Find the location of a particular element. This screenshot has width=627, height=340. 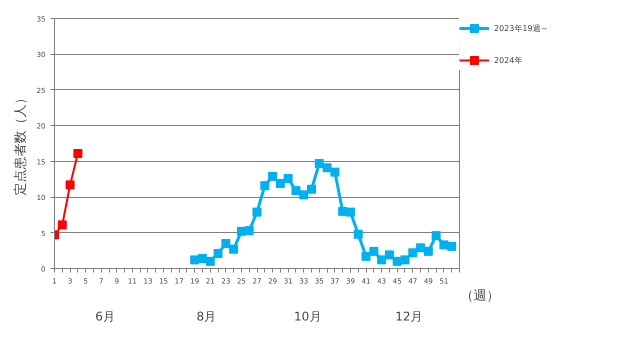

text: 8月 is located at coordinates (206, 317).